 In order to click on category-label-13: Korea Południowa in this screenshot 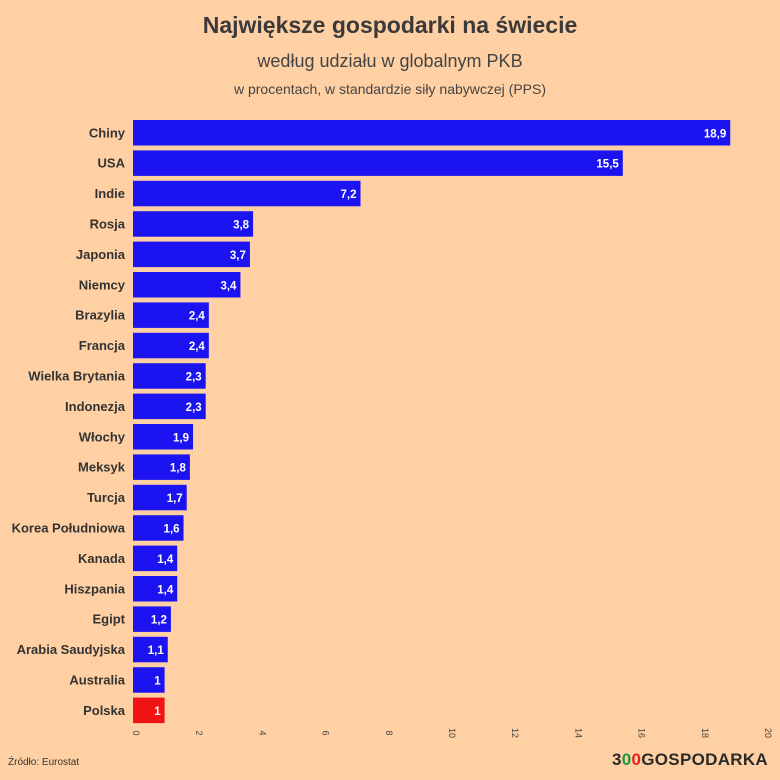, I will do `click(69, 527)`.